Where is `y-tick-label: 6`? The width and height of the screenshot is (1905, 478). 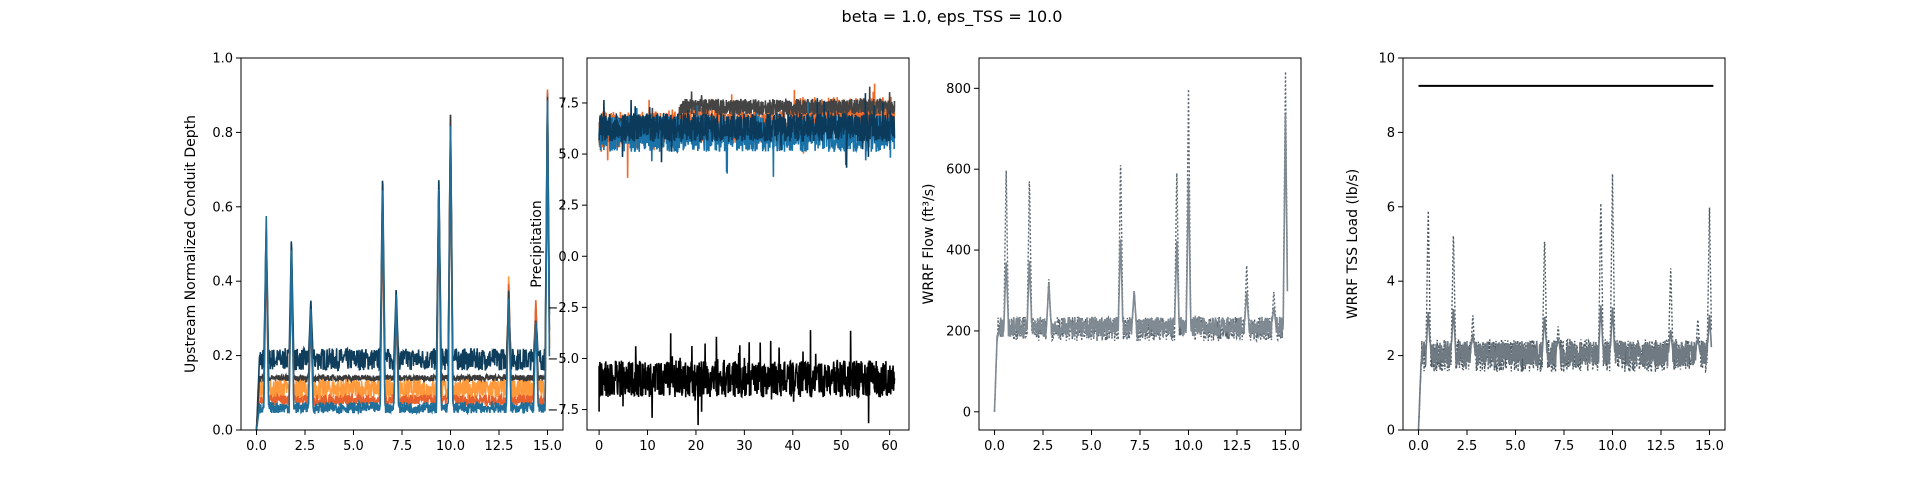 y-tick-label: 6 is located at coordinates (1391, 207).